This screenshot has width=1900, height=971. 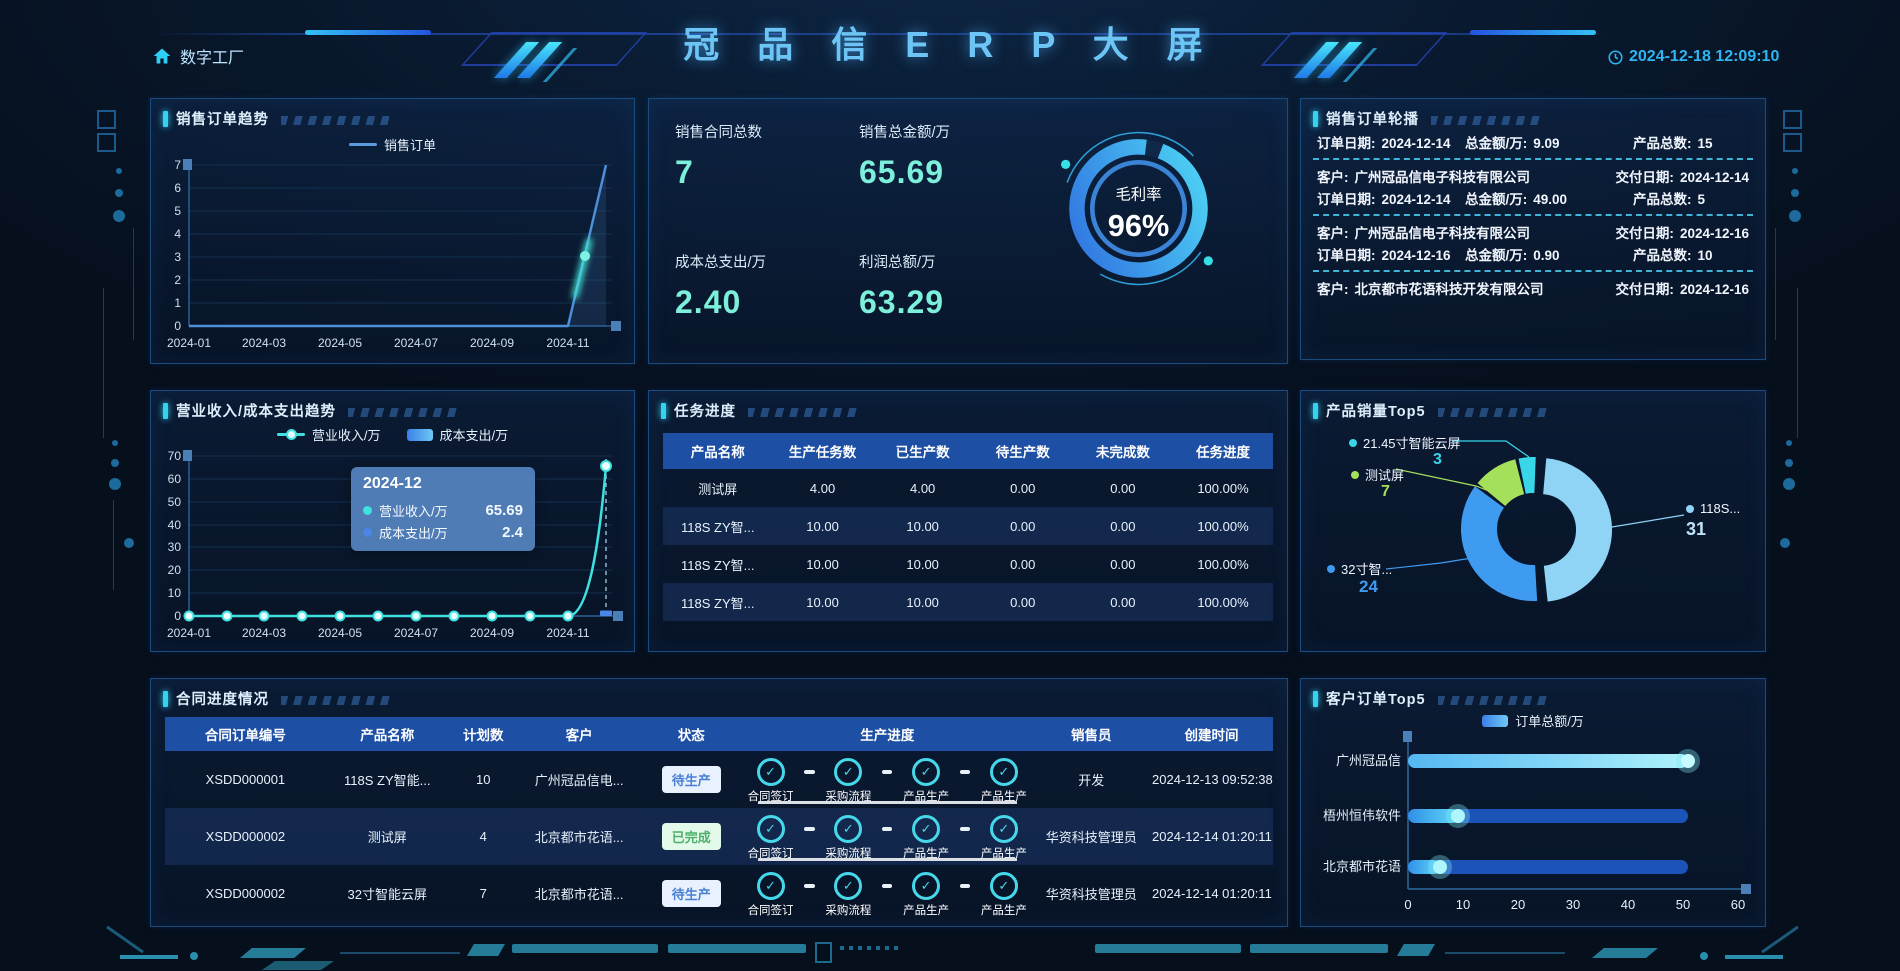 I want to click on field-label: 产品总数:, so click(x=1662, y=143).